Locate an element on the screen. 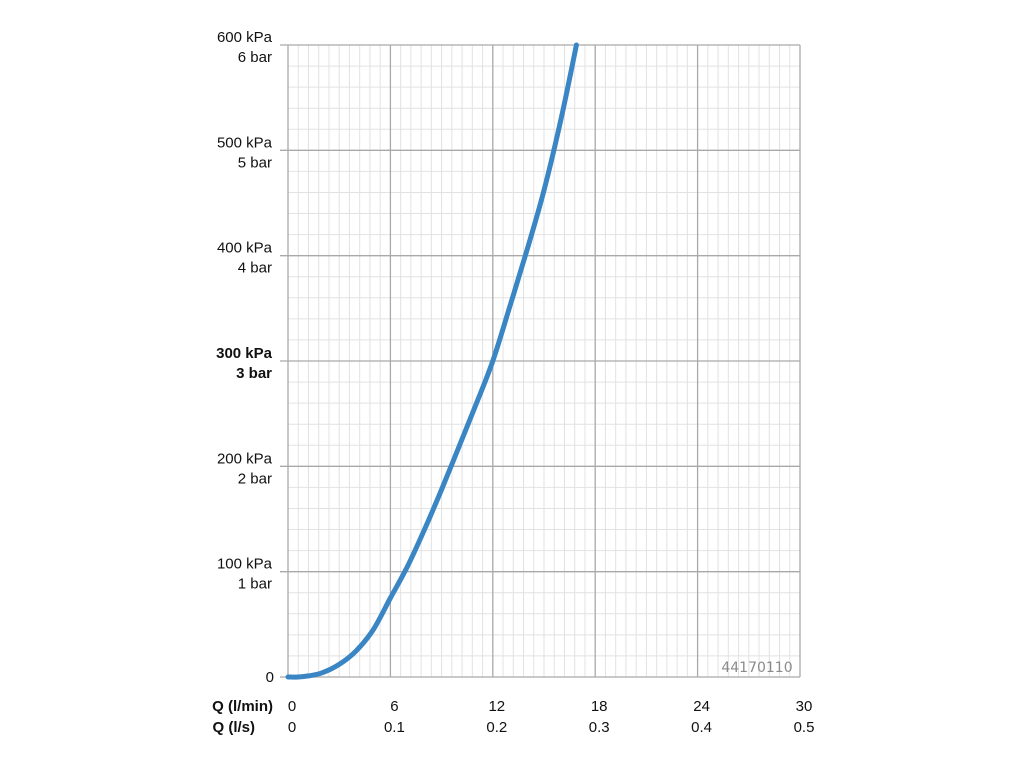  x-tick-label-l-per-min: 0 is located at coordinates (292, 706).